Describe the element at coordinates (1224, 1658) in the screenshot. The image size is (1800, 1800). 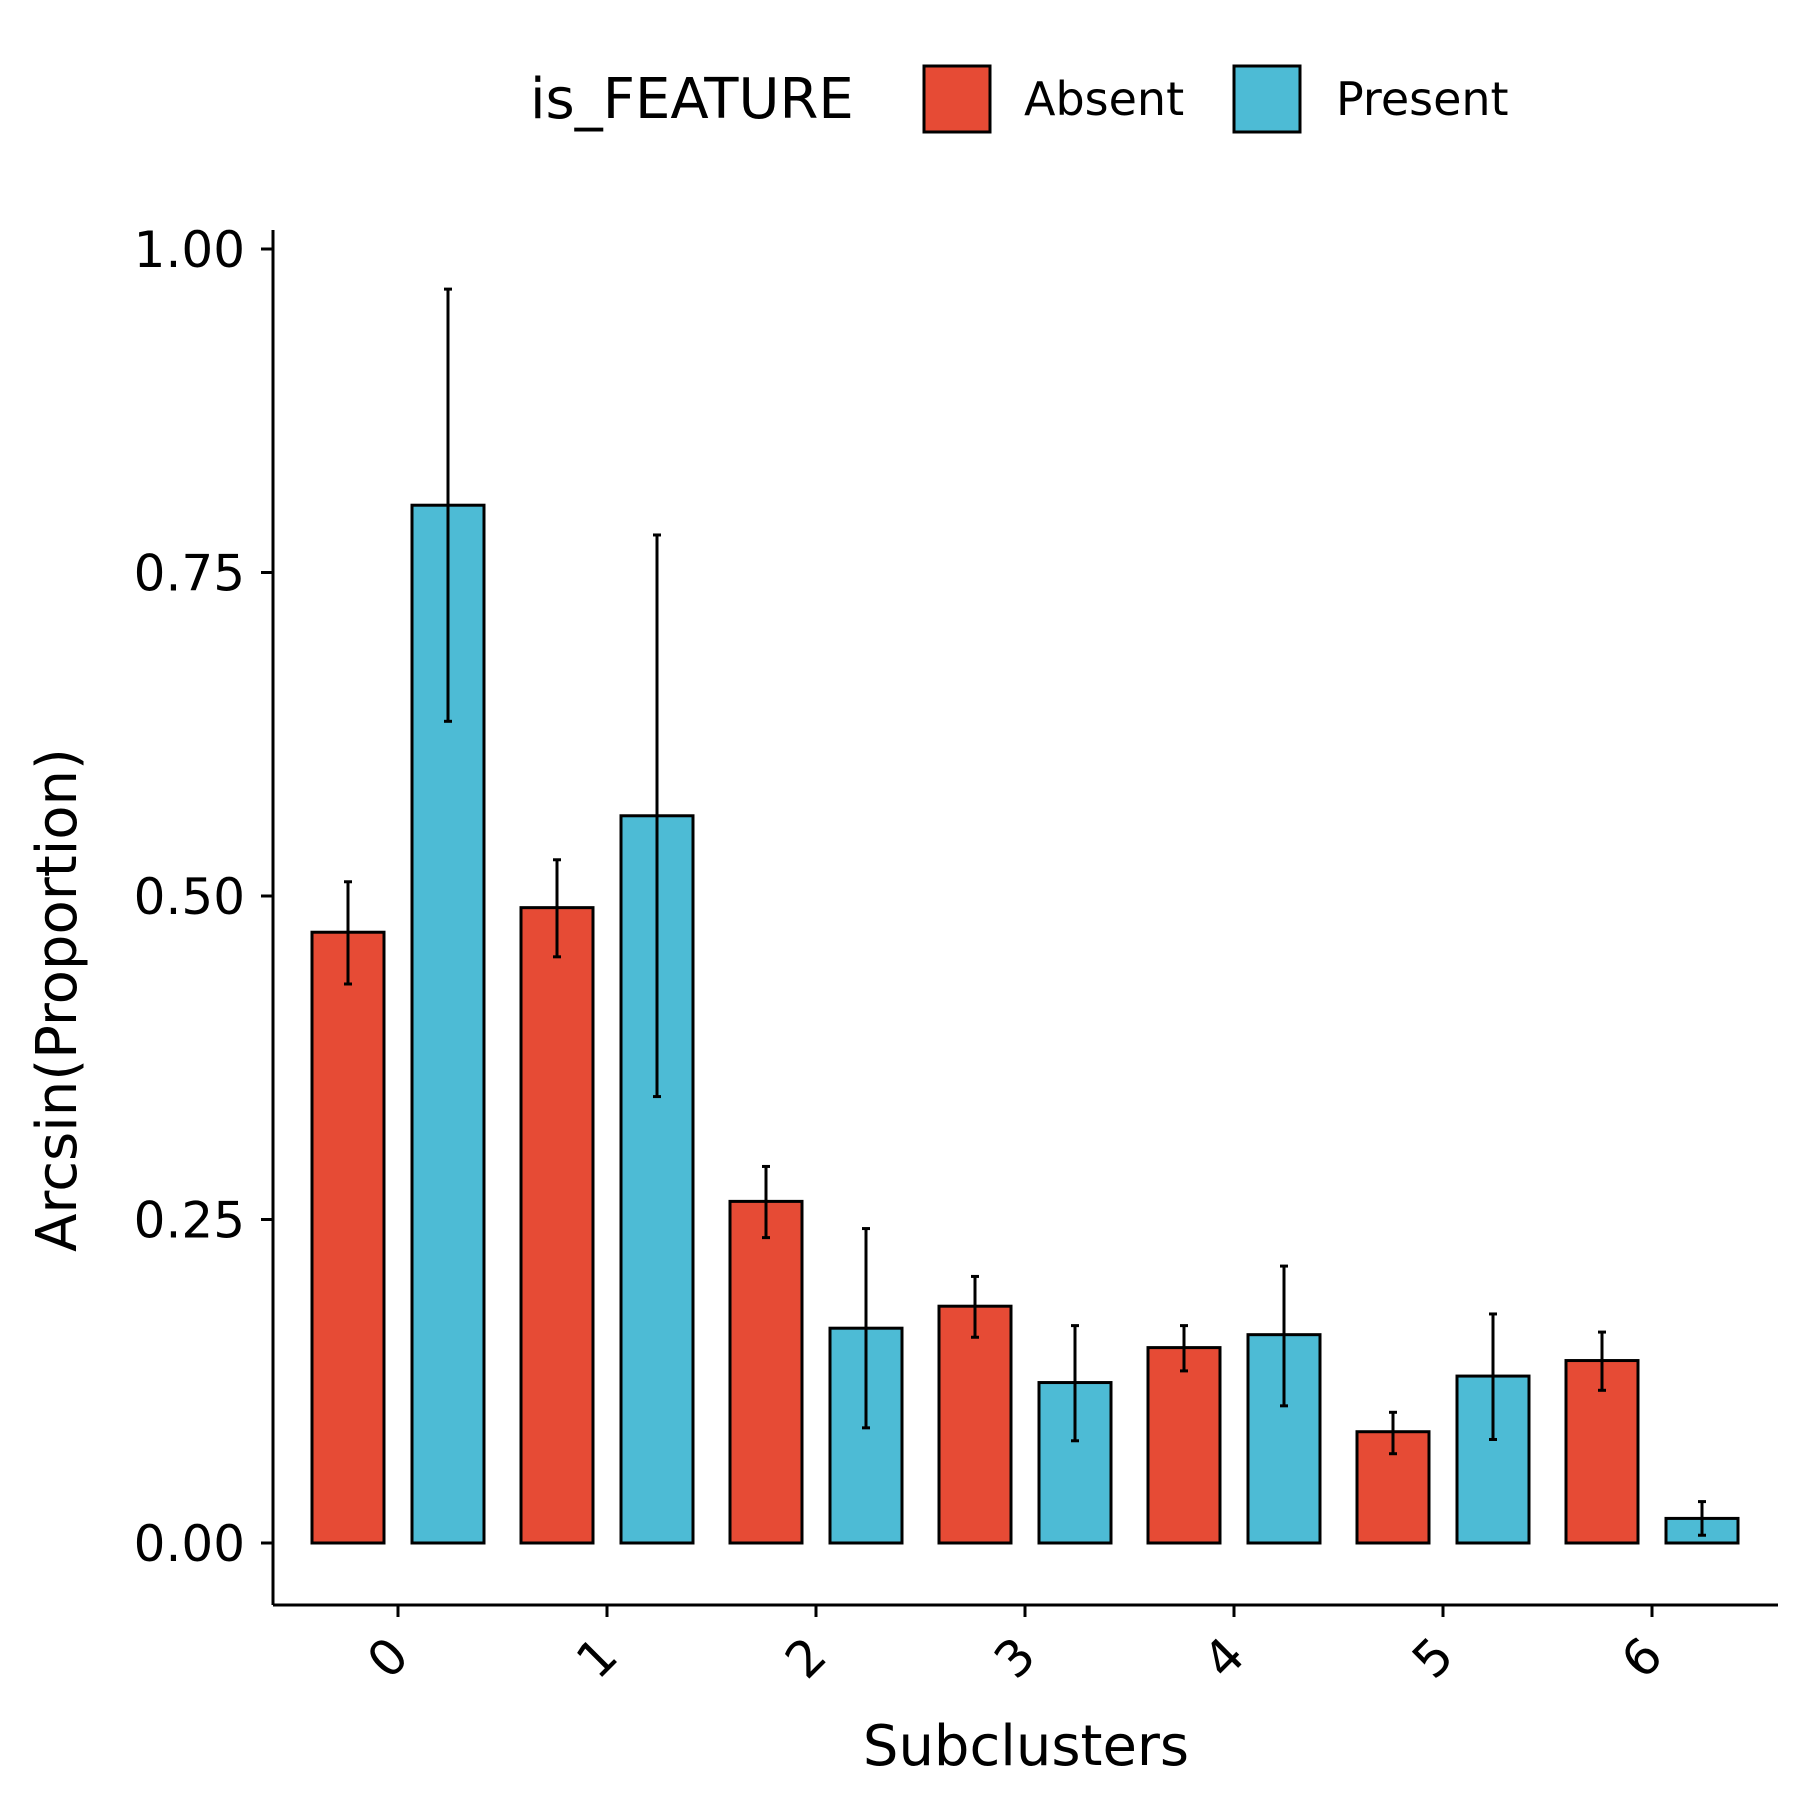
I see `x-tick-label: 4` at that location.